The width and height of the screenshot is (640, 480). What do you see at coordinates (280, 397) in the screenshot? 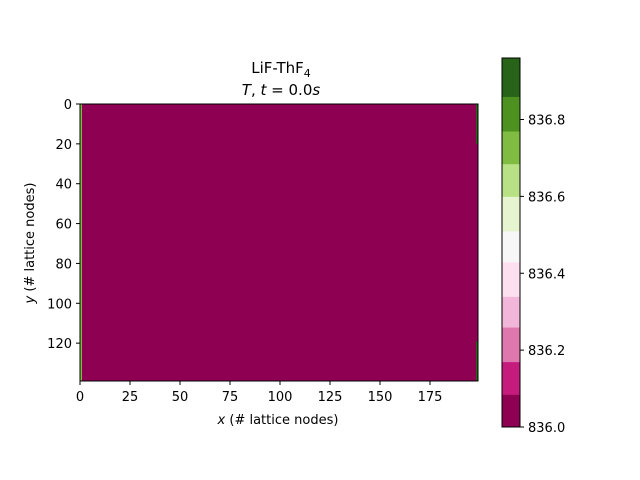
I see `x-tick-label: 100` at bounding box center [280, 397].